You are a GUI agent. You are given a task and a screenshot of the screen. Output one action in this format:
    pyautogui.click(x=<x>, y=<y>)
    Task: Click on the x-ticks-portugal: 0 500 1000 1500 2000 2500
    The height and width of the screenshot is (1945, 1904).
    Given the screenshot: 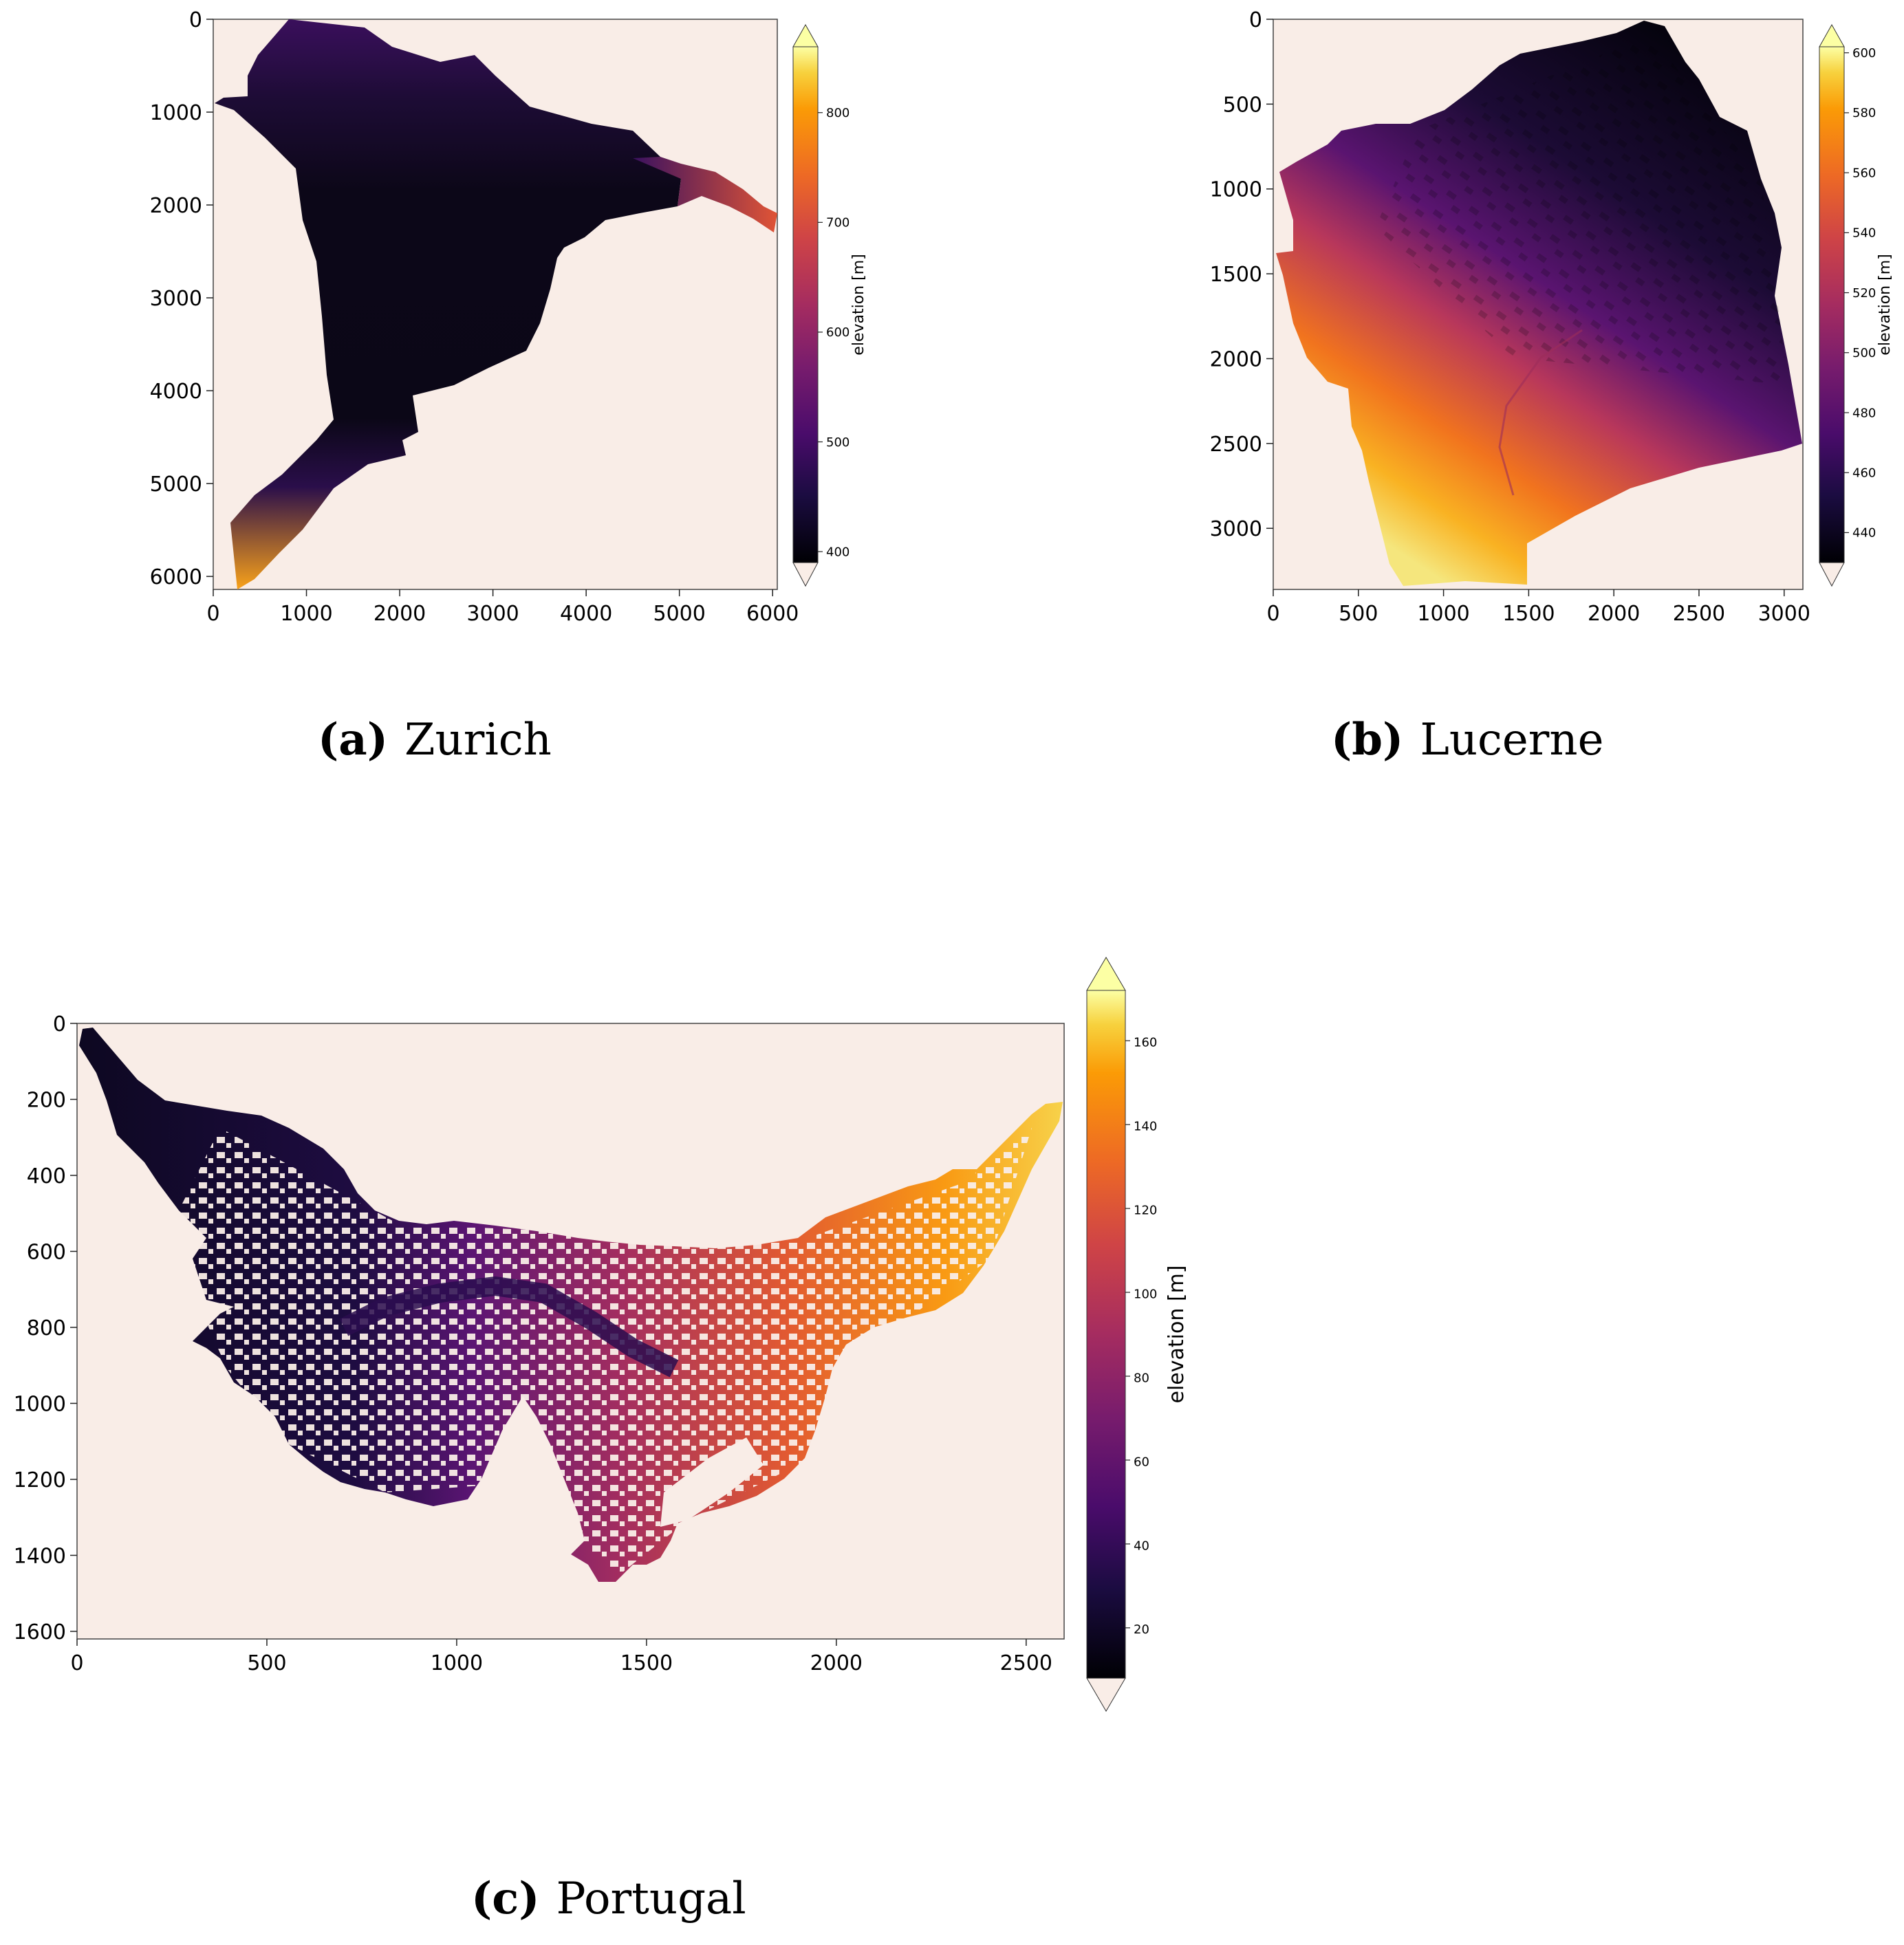 What is the action you would take?
    pyautogui.click(x=561, y=1657)
    